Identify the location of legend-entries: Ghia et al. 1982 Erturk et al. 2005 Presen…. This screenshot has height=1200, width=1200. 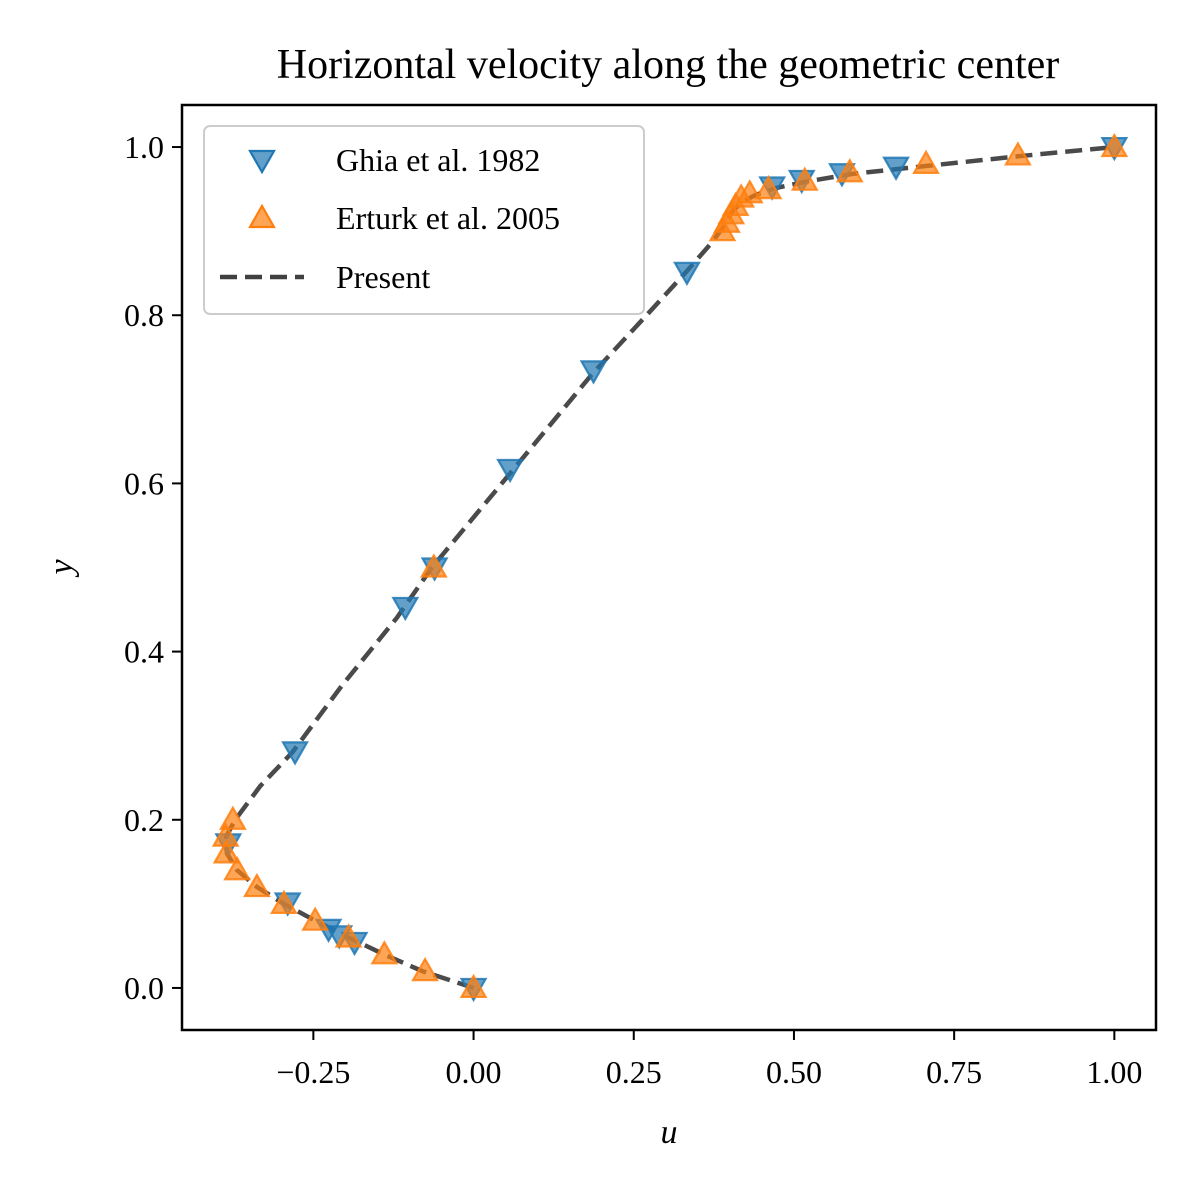
(390, 218).